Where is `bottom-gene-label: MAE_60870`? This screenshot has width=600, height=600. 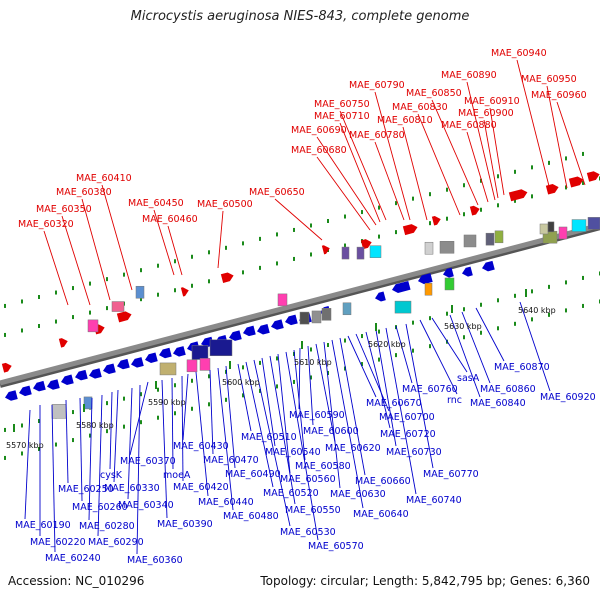 bottom-gene-label: MAE_60870 is located at coordinates (522, 367).